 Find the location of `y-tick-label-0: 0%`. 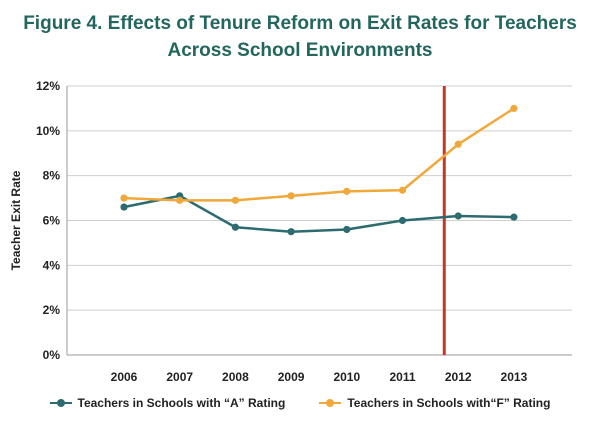

y-tick-label-0: 0% is located at coordinates (52, 355).